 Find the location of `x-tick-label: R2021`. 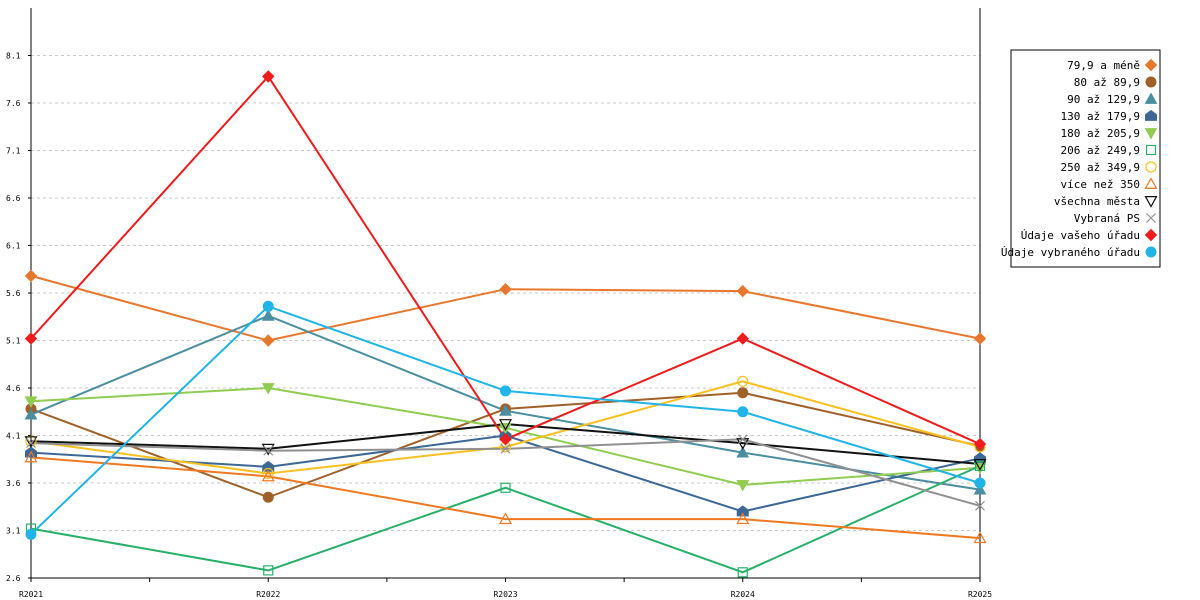

x-tick-label: R2021 is located at coordinates (31, 594).